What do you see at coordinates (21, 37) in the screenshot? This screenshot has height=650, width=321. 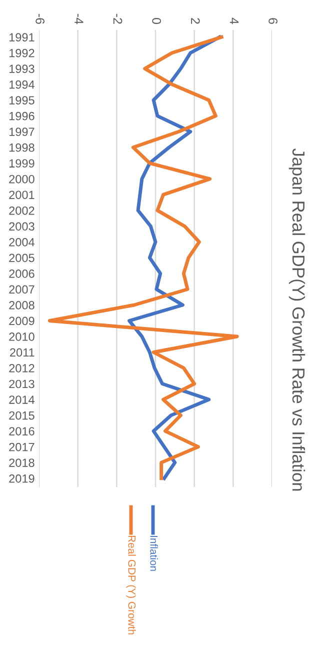 I see `y-tick-label: 1991` at bounding box center [21, 37].